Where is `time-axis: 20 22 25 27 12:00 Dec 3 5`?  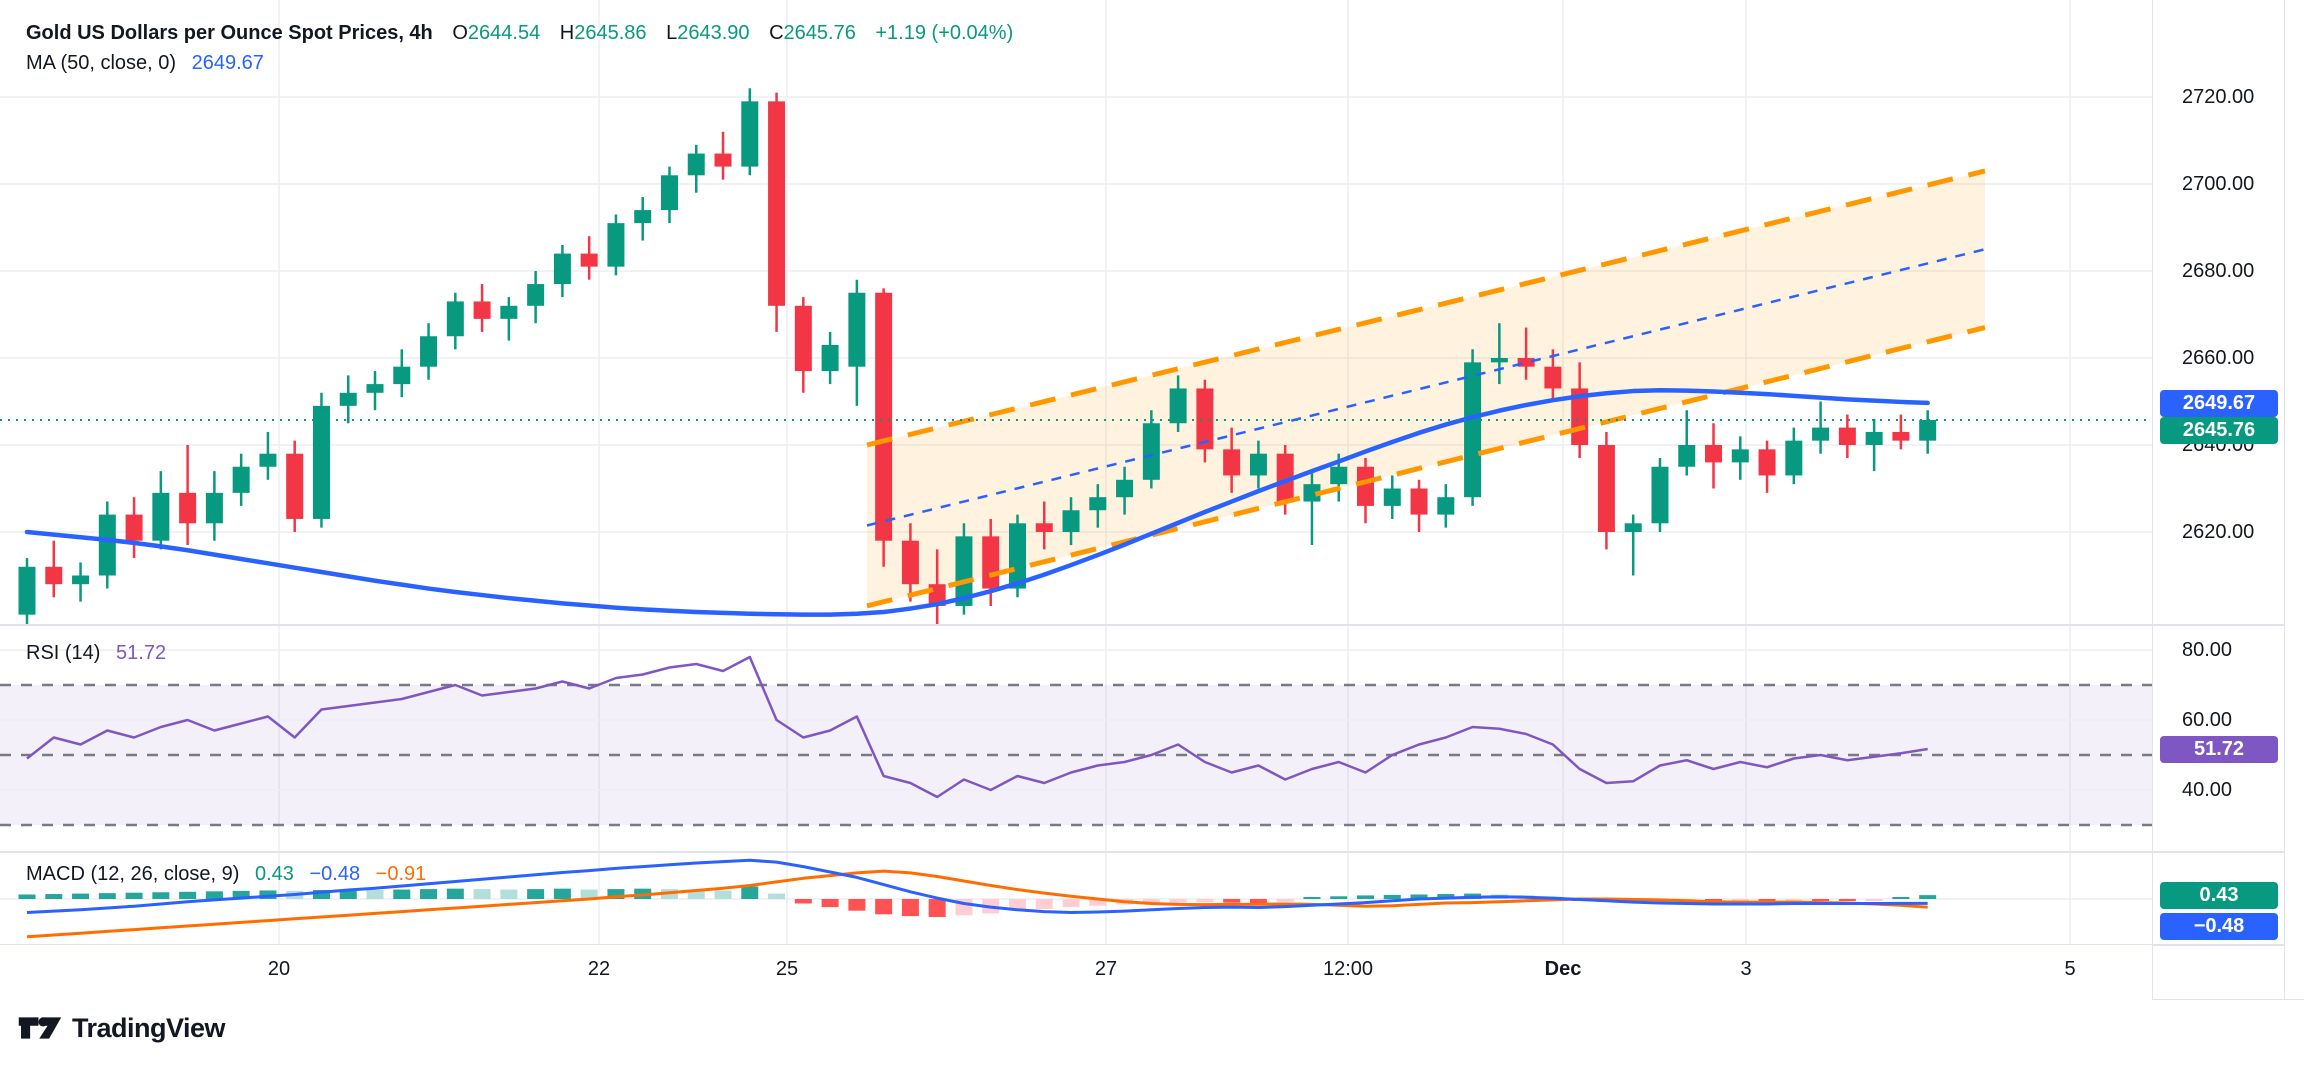
time-axis: 20 22 25 27 12:00 Dec 3 5 is located at coordinates (1076, 972).